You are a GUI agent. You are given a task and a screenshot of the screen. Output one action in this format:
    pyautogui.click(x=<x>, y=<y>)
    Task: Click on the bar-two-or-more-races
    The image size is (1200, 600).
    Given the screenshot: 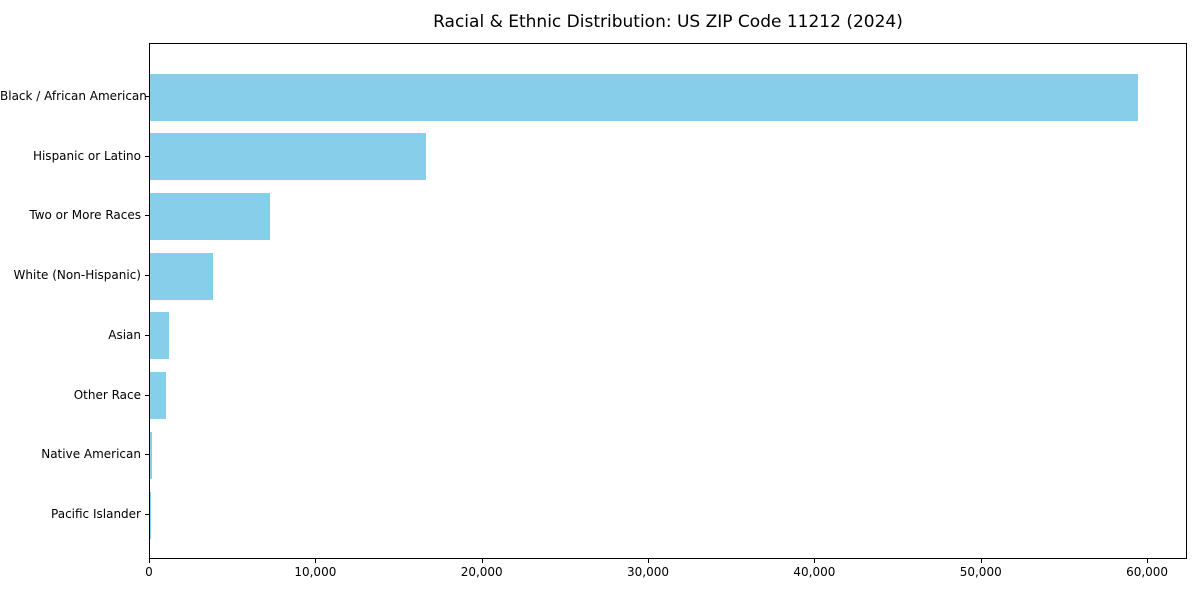 What is the action you would take?
    pyautogui.click(x=210, y=216)
    